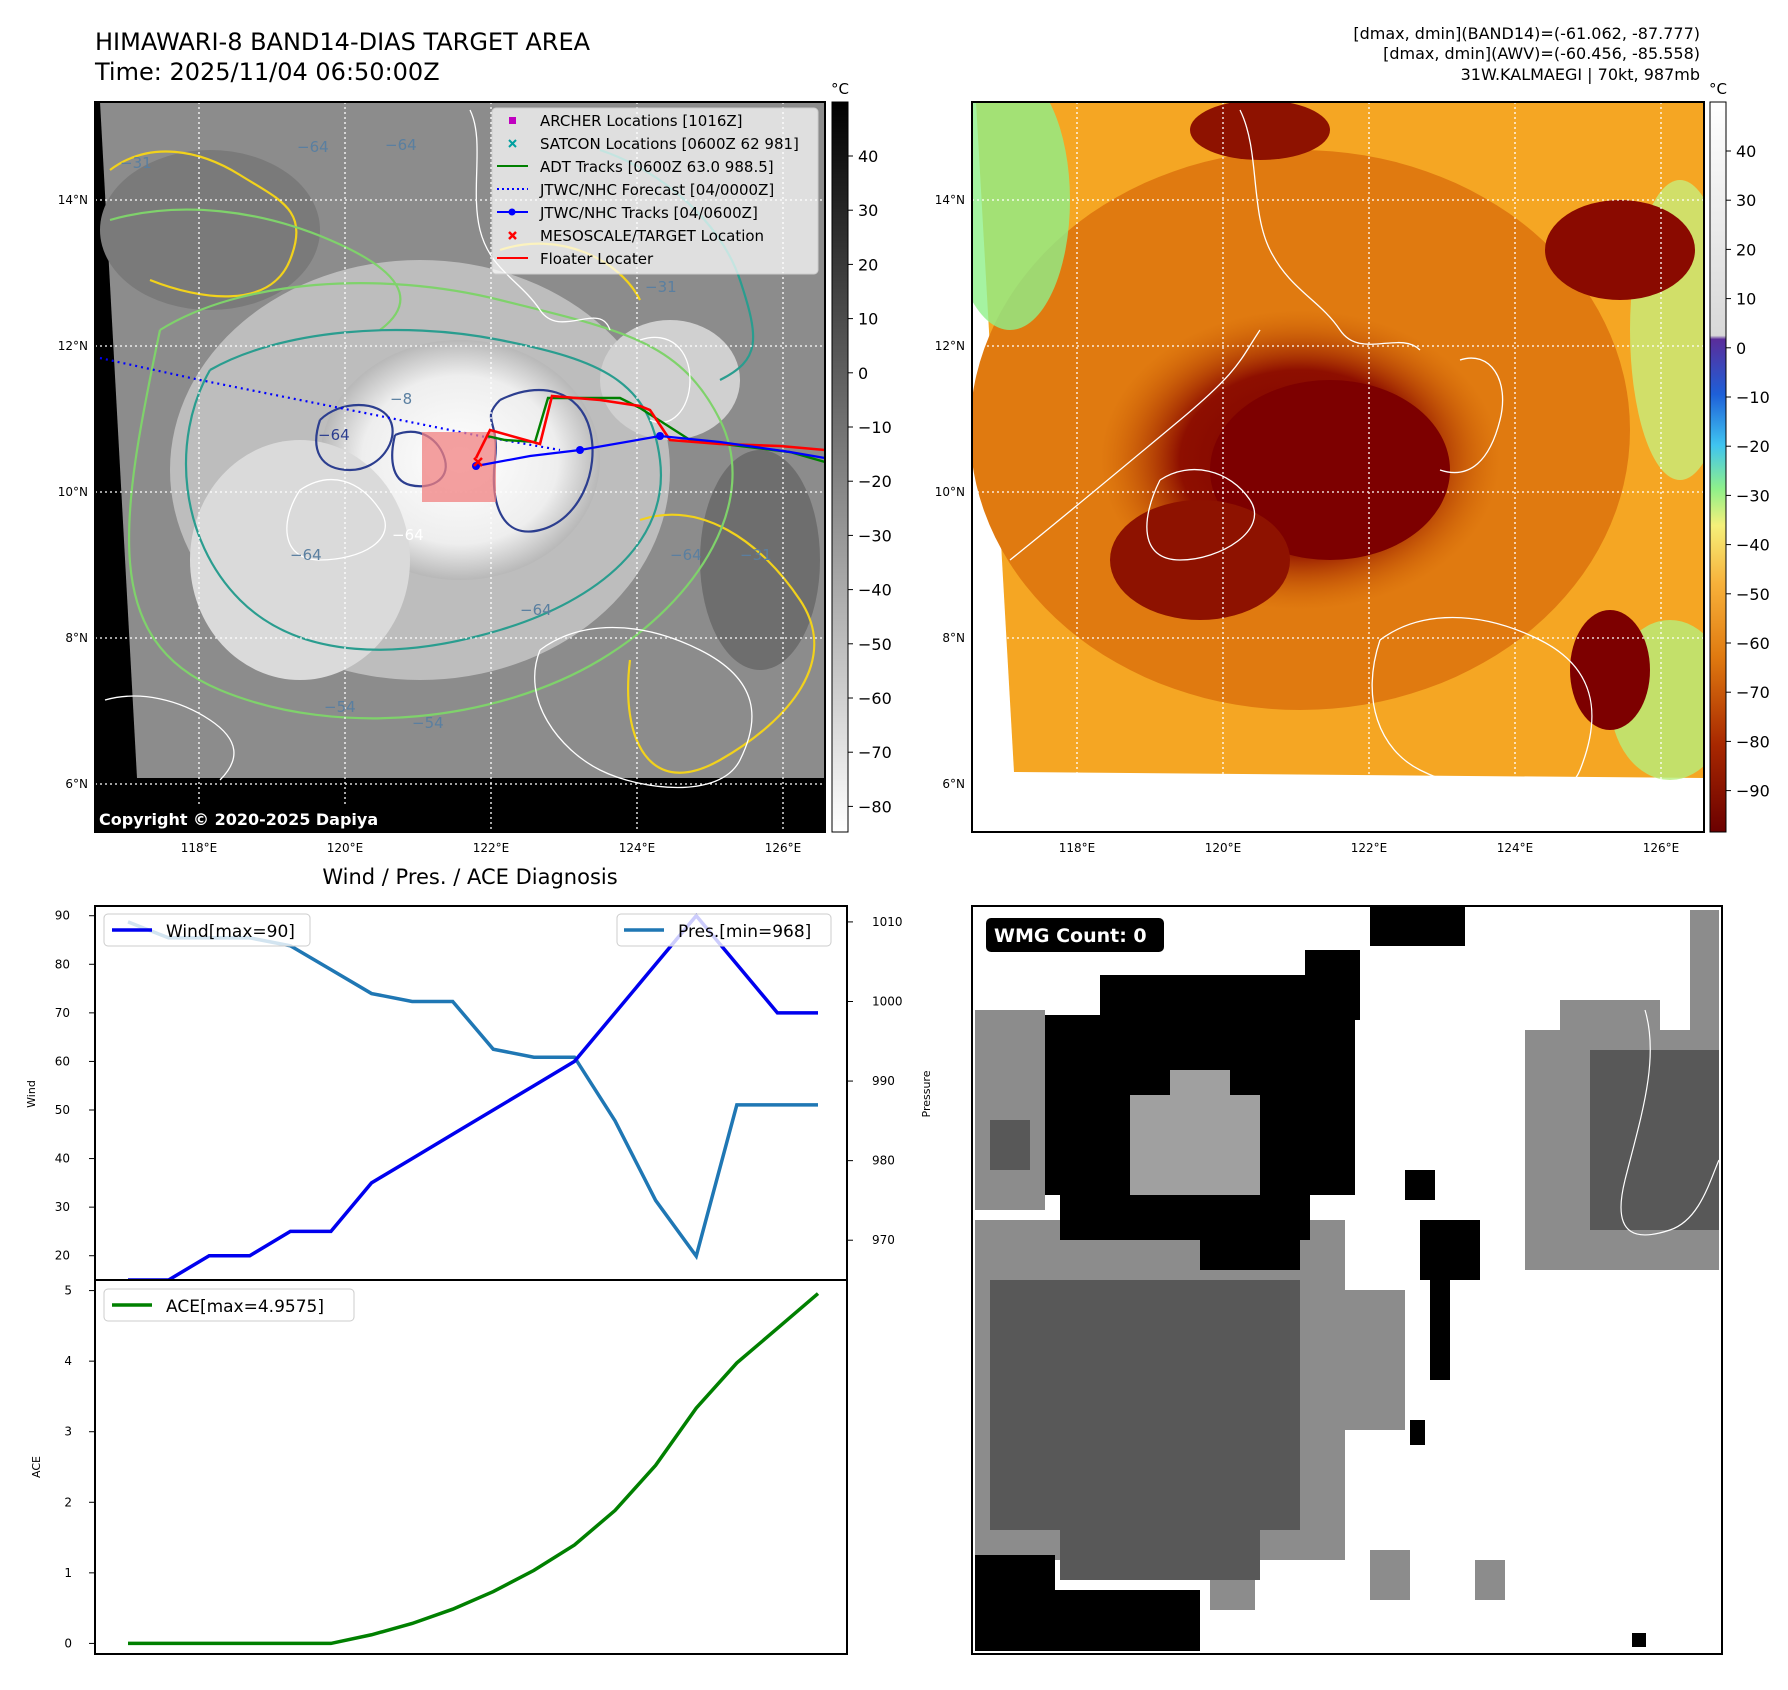 The height and width of the screenshot is (1690, 1788). I want to click on pressure-yticks: 1010 1000 990 980 970, so click(875, 1081).